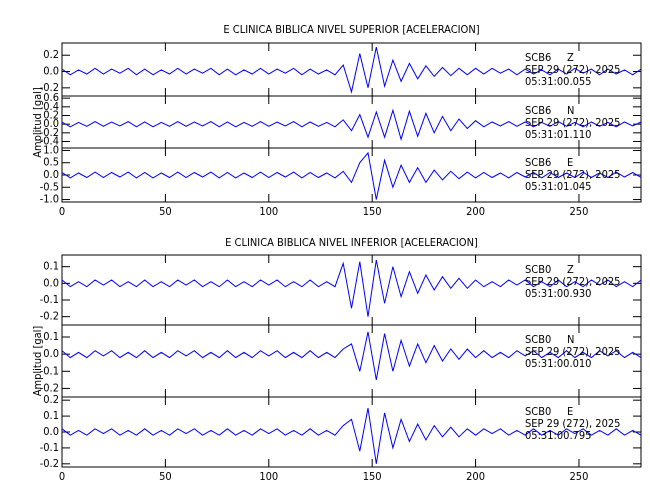 This screenshot has height=500, width=650. I want to click on time-label: 05:31:00.930, so click(558, 293).